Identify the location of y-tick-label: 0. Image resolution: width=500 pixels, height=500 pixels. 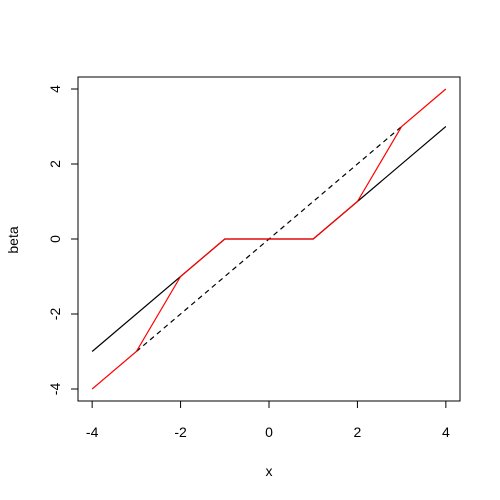
(55, 239).